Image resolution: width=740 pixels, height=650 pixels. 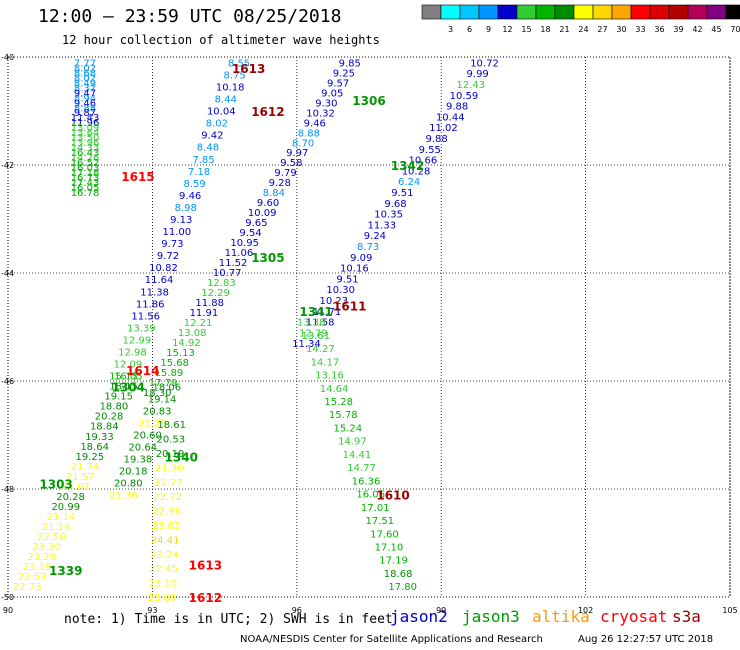 What do you see at coordinates (268, 203) in the screenshot?
I see `swh-value: 9.60` at bounding box center [268, 203].